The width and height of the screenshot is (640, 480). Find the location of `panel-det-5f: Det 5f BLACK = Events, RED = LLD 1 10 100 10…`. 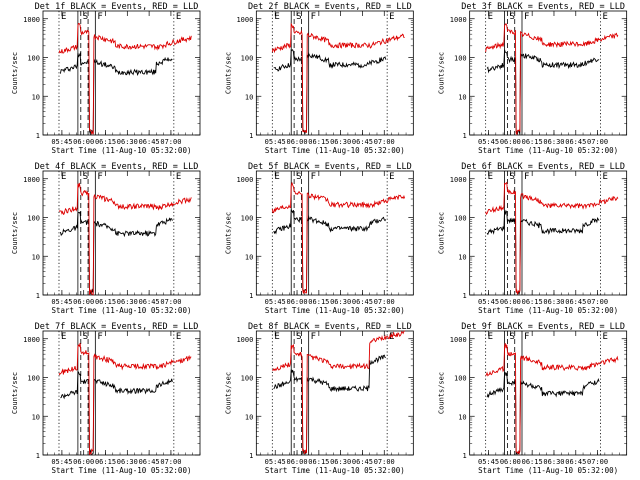

panel-det-5f: Det 5f BLACK = Events, RED = LLD 1 10 100 10… is located at coordinates (319, 238).